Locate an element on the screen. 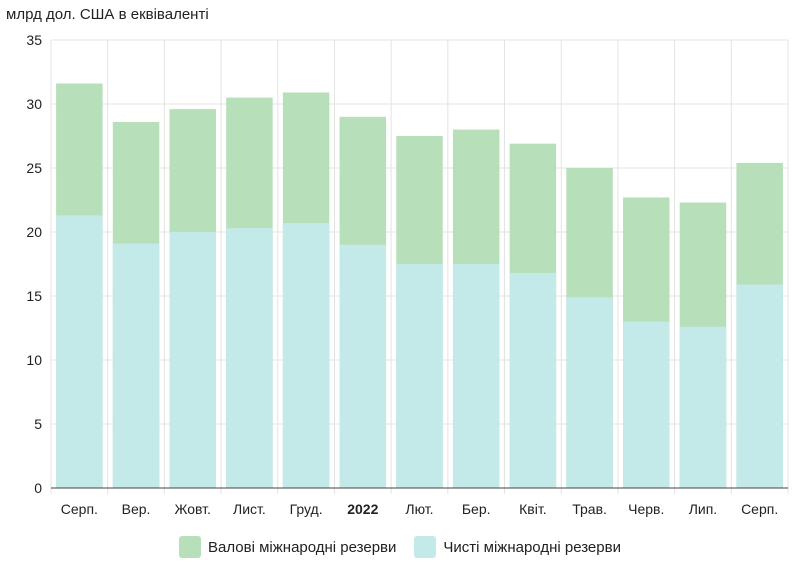  legend-item-gross: Валові міжнародні резерви is located at coordinates (287, 547).